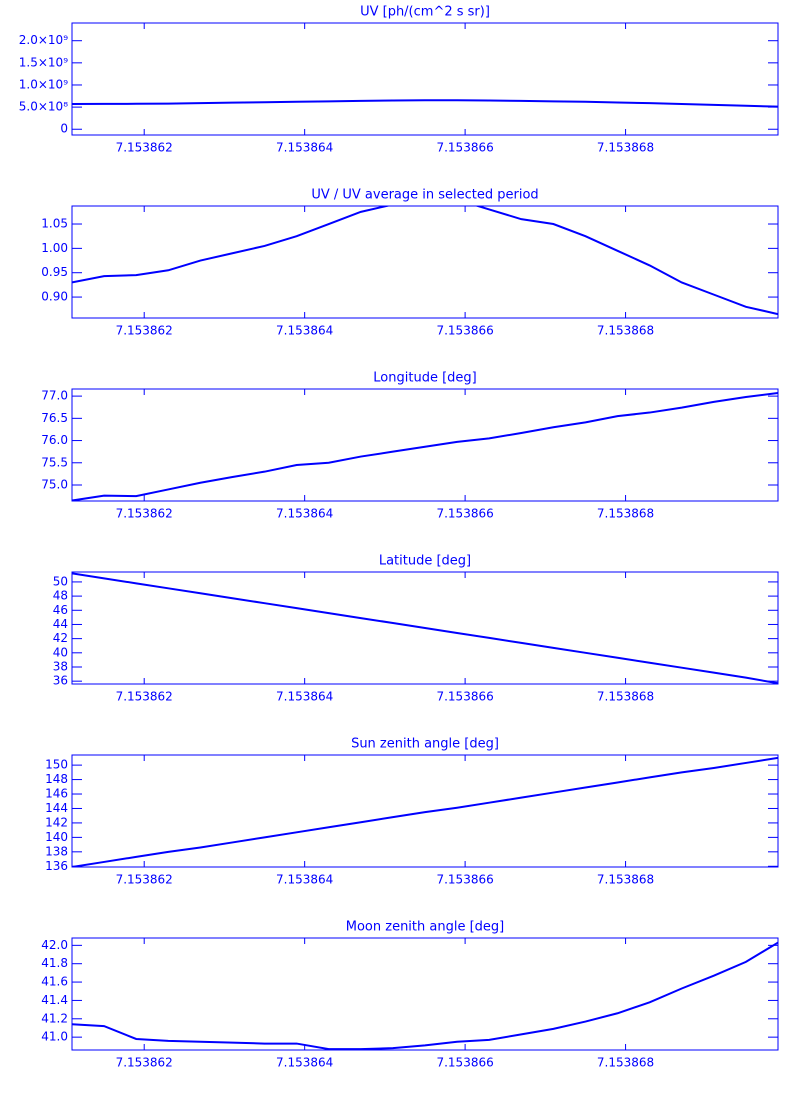  What do you see at coordinates (56, 794) in the screenshot?
I see `y-tick-label: 146` at bounding box center [56, 794].